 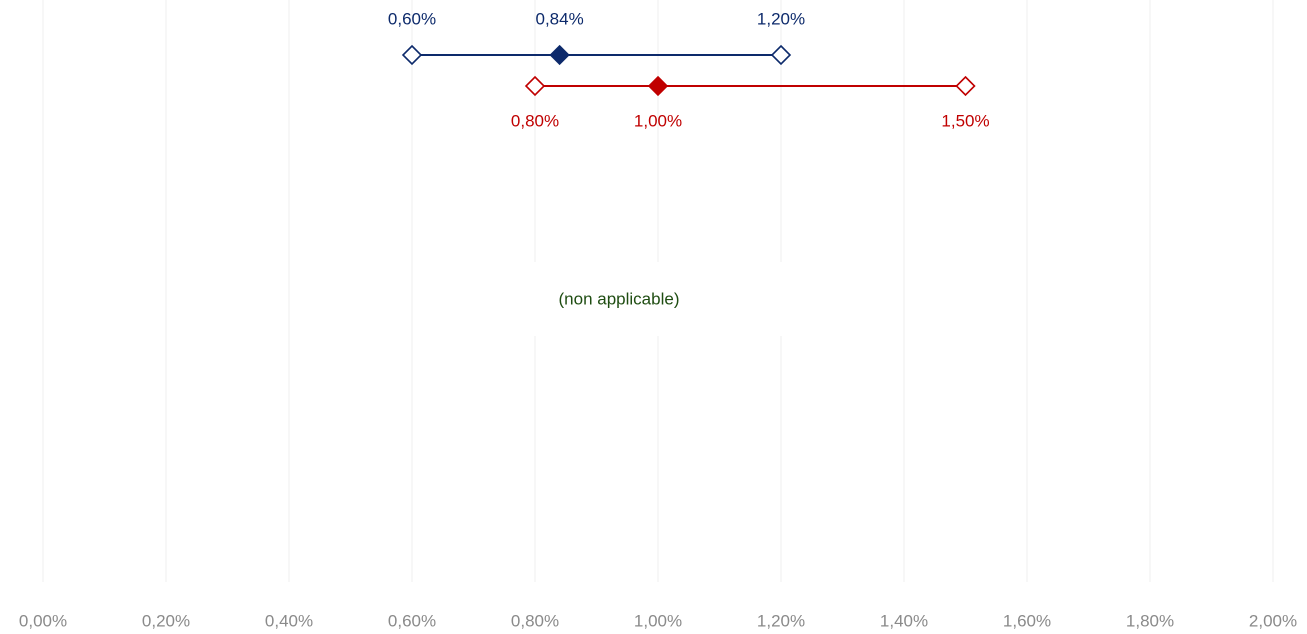 I want to click on x-tick-label: 0,80%, so click(x=535, y=620).